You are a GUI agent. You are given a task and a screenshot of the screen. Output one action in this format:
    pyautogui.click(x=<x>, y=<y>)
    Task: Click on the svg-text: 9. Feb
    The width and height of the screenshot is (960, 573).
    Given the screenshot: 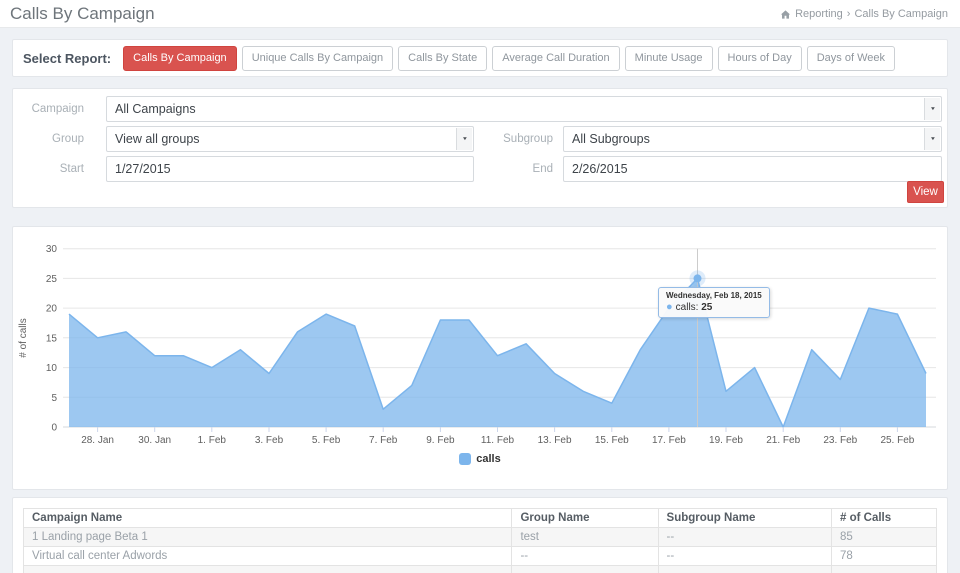 What is the action you would take?
    pyautogui.click(x=440, y=440)
    